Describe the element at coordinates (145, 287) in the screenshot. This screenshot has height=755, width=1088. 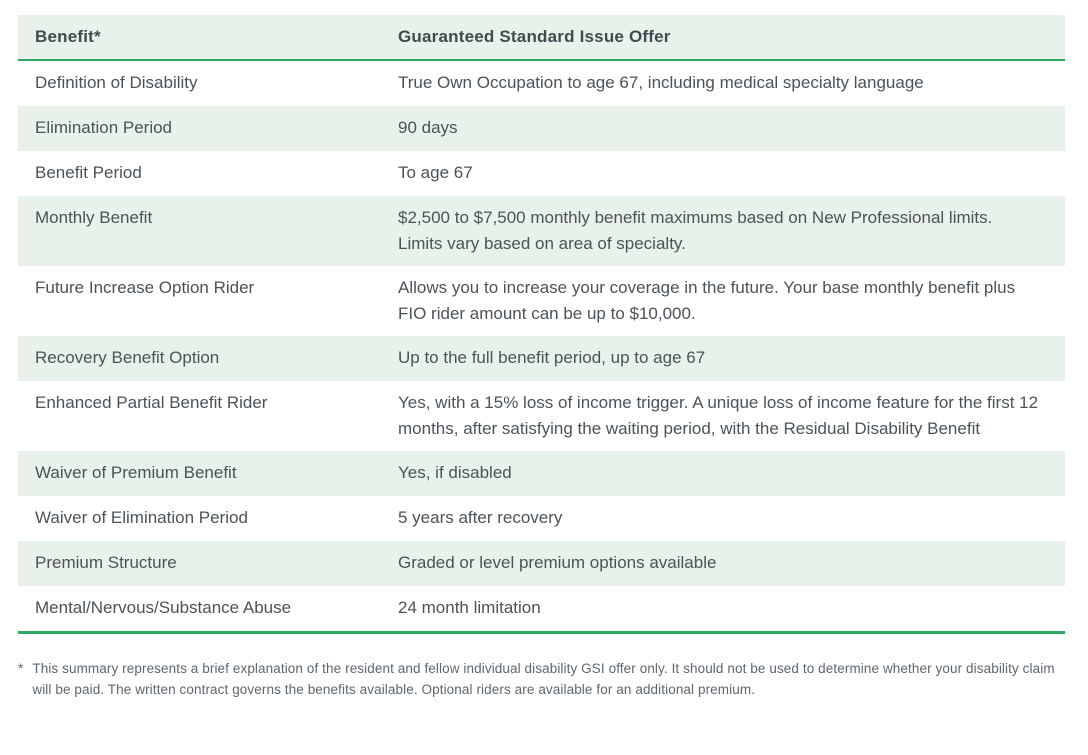
I see `benefit-cell: Future Increase Option Rider` at that location.